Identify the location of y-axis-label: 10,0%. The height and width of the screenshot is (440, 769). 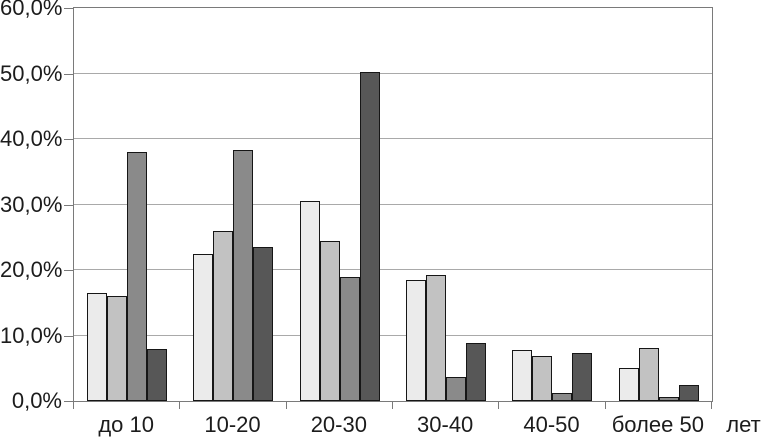
(31, 335).